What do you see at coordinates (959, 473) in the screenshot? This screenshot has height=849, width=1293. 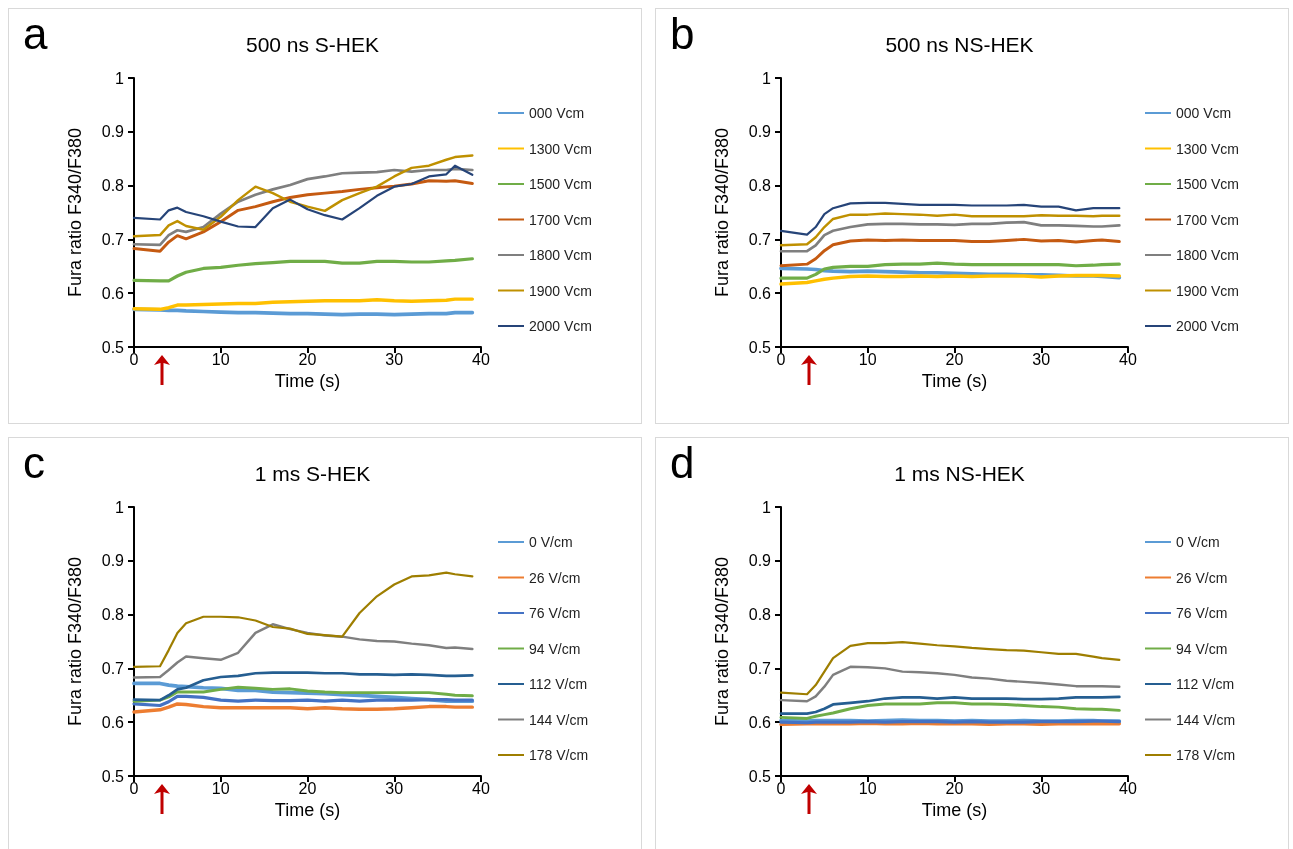 I see `chart-title: 1 ms NS-HEK` at bounding box center [959, 473].